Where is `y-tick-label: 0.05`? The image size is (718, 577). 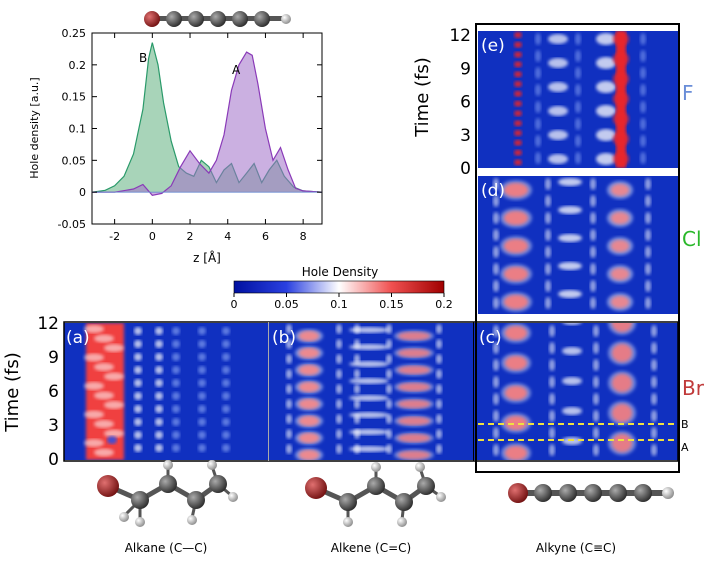
y-tick-label: 0.05 is located at coordinates (74, 160).